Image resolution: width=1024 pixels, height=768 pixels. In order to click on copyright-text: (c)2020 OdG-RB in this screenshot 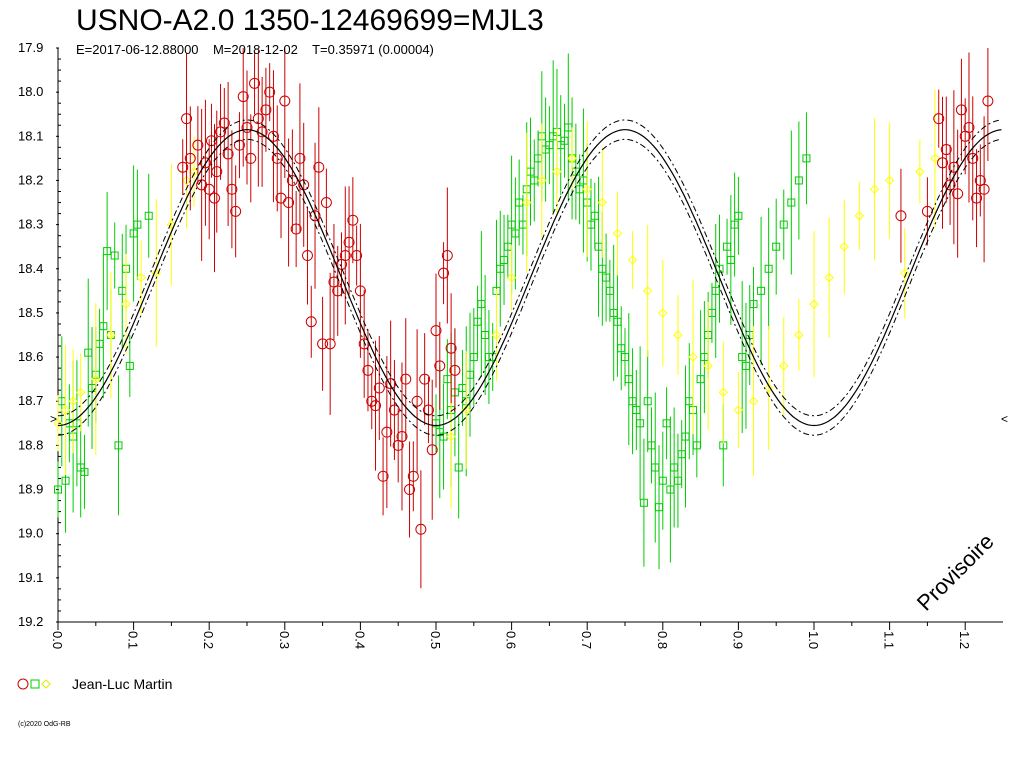, I will do `click(44, 724)`.